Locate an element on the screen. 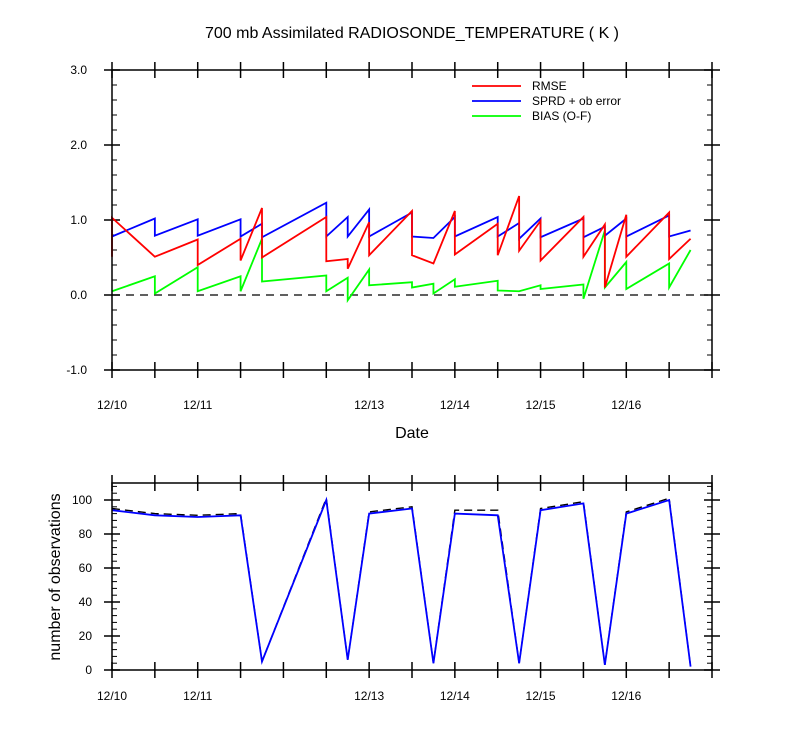 The width and height of the screenshot is (800, 750). y-tick-label: 20 is located at coordinates (86, 636).